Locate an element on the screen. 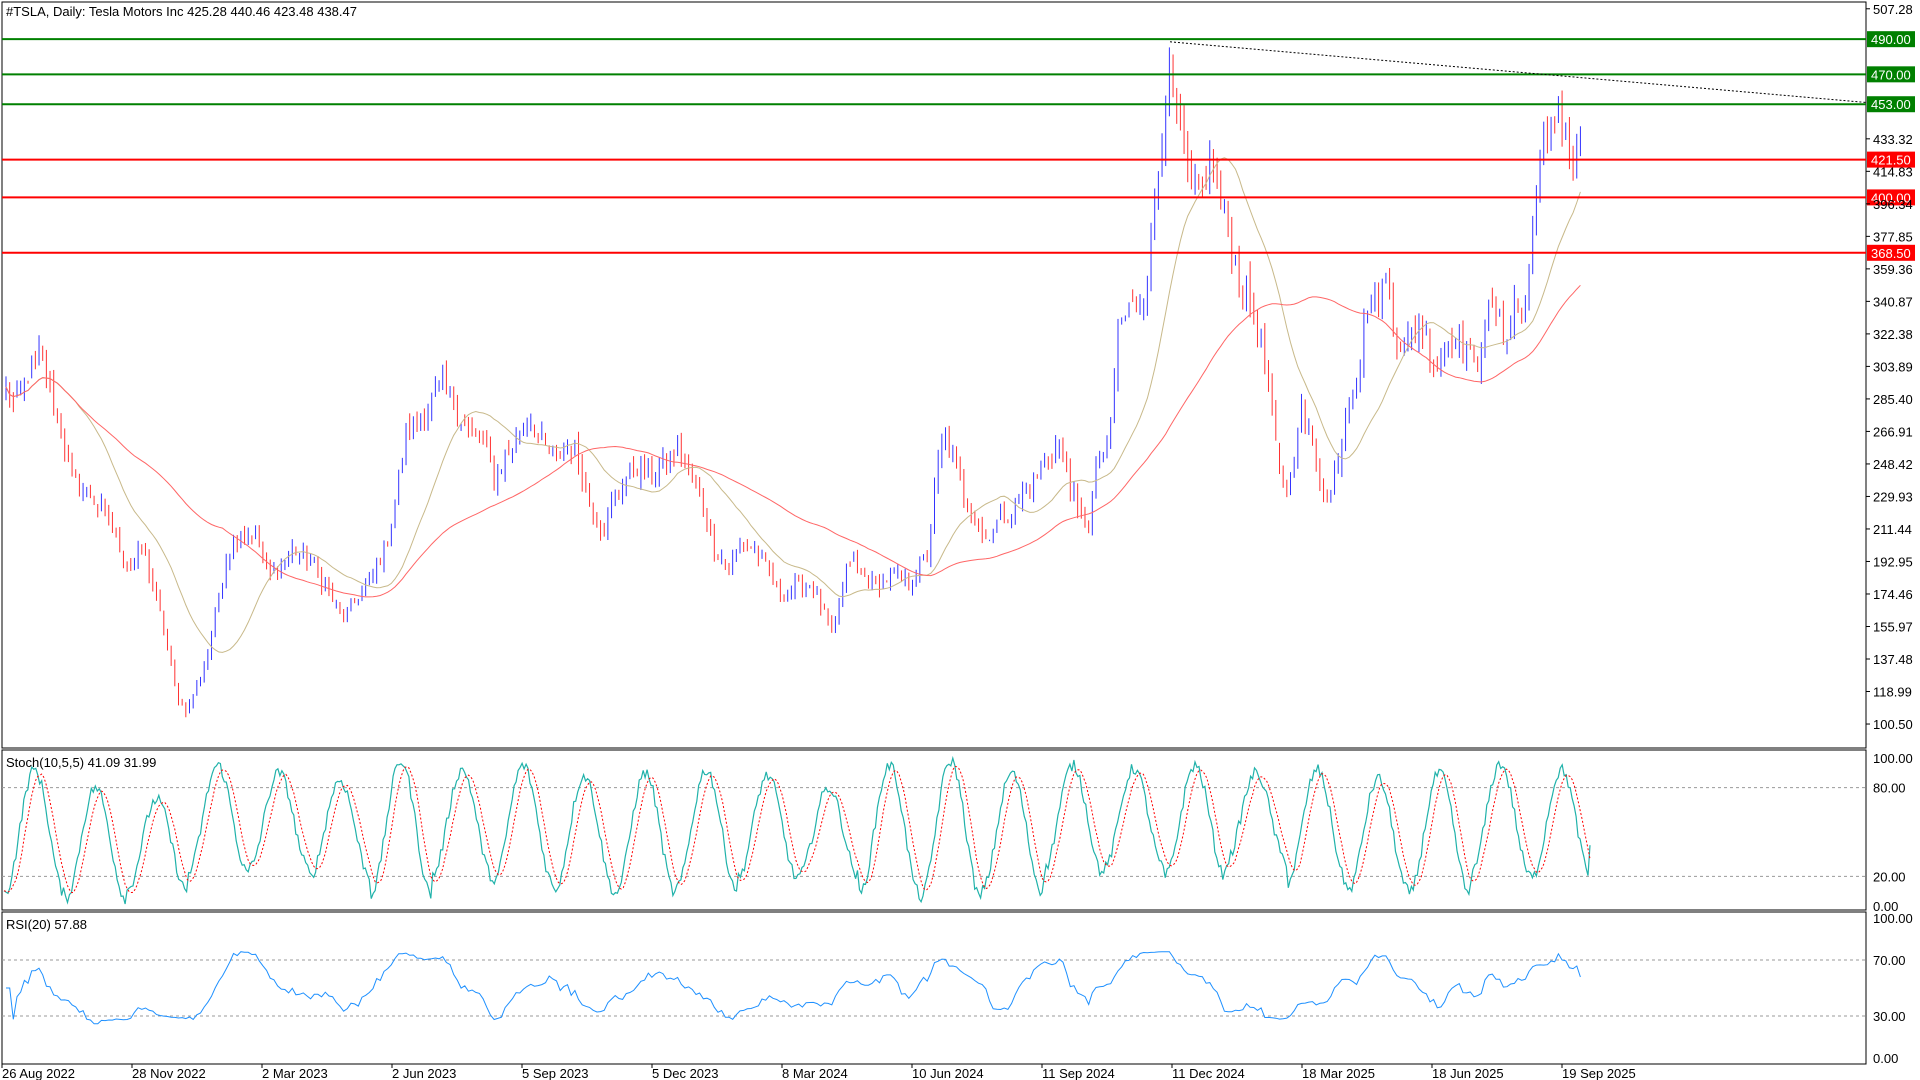  price-tick-label: 229.93 is located at coordinates (1893, 496).